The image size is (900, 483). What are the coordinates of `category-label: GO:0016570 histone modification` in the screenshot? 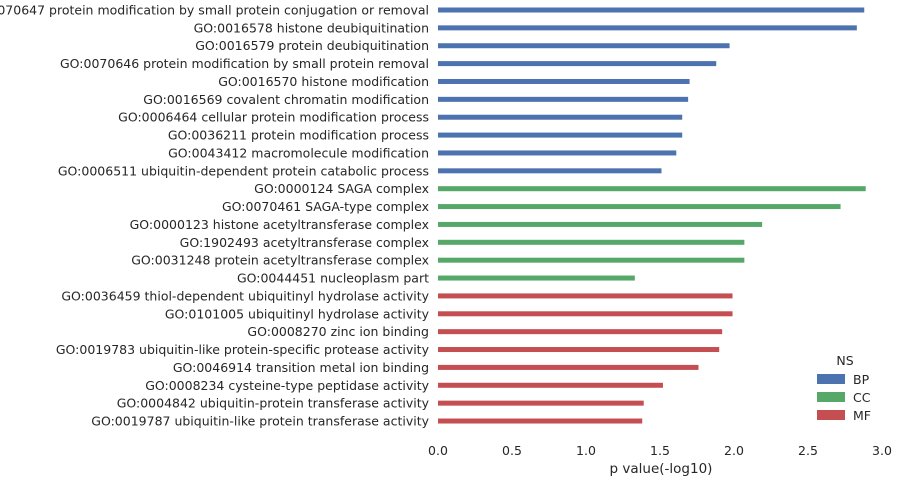 It's located at (323, 81).